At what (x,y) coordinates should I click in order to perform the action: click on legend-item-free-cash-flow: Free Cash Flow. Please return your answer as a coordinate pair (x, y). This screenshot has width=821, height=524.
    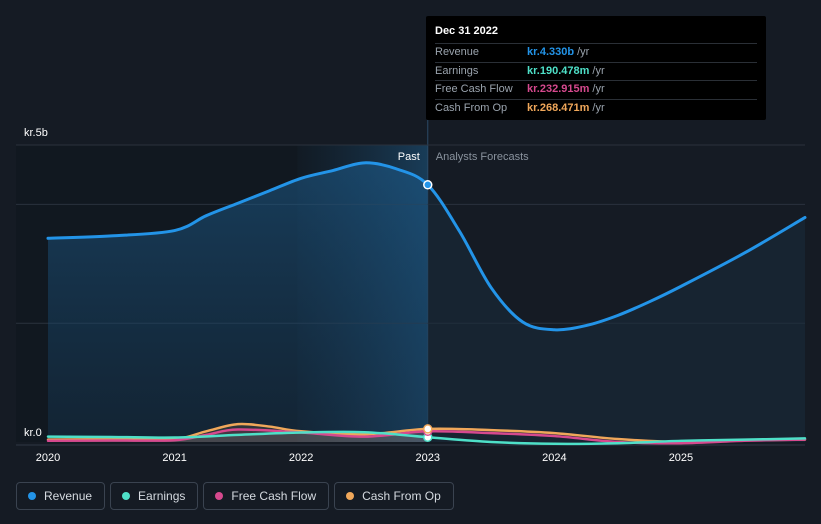
    Looking at the image, I should click on (266, 496).